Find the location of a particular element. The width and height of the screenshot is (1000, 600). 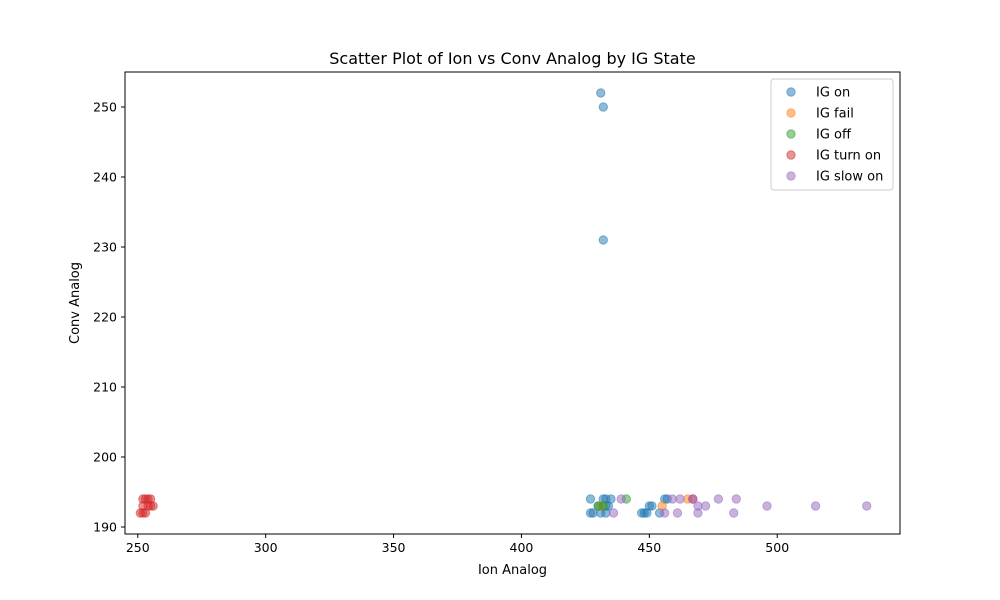

legend-label-ig-slow-on: IG slow on is located at coordinates (849, 177).